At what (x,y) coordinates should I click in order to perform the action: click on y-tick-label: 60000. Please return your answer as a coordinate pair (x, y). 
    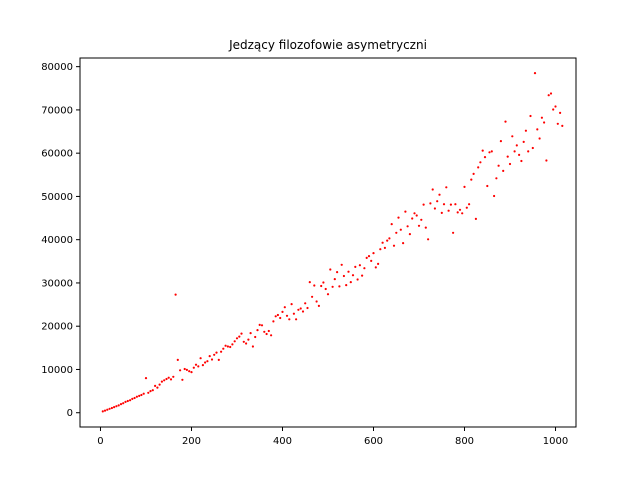
    Looking at the image, I should click on (57, 154).